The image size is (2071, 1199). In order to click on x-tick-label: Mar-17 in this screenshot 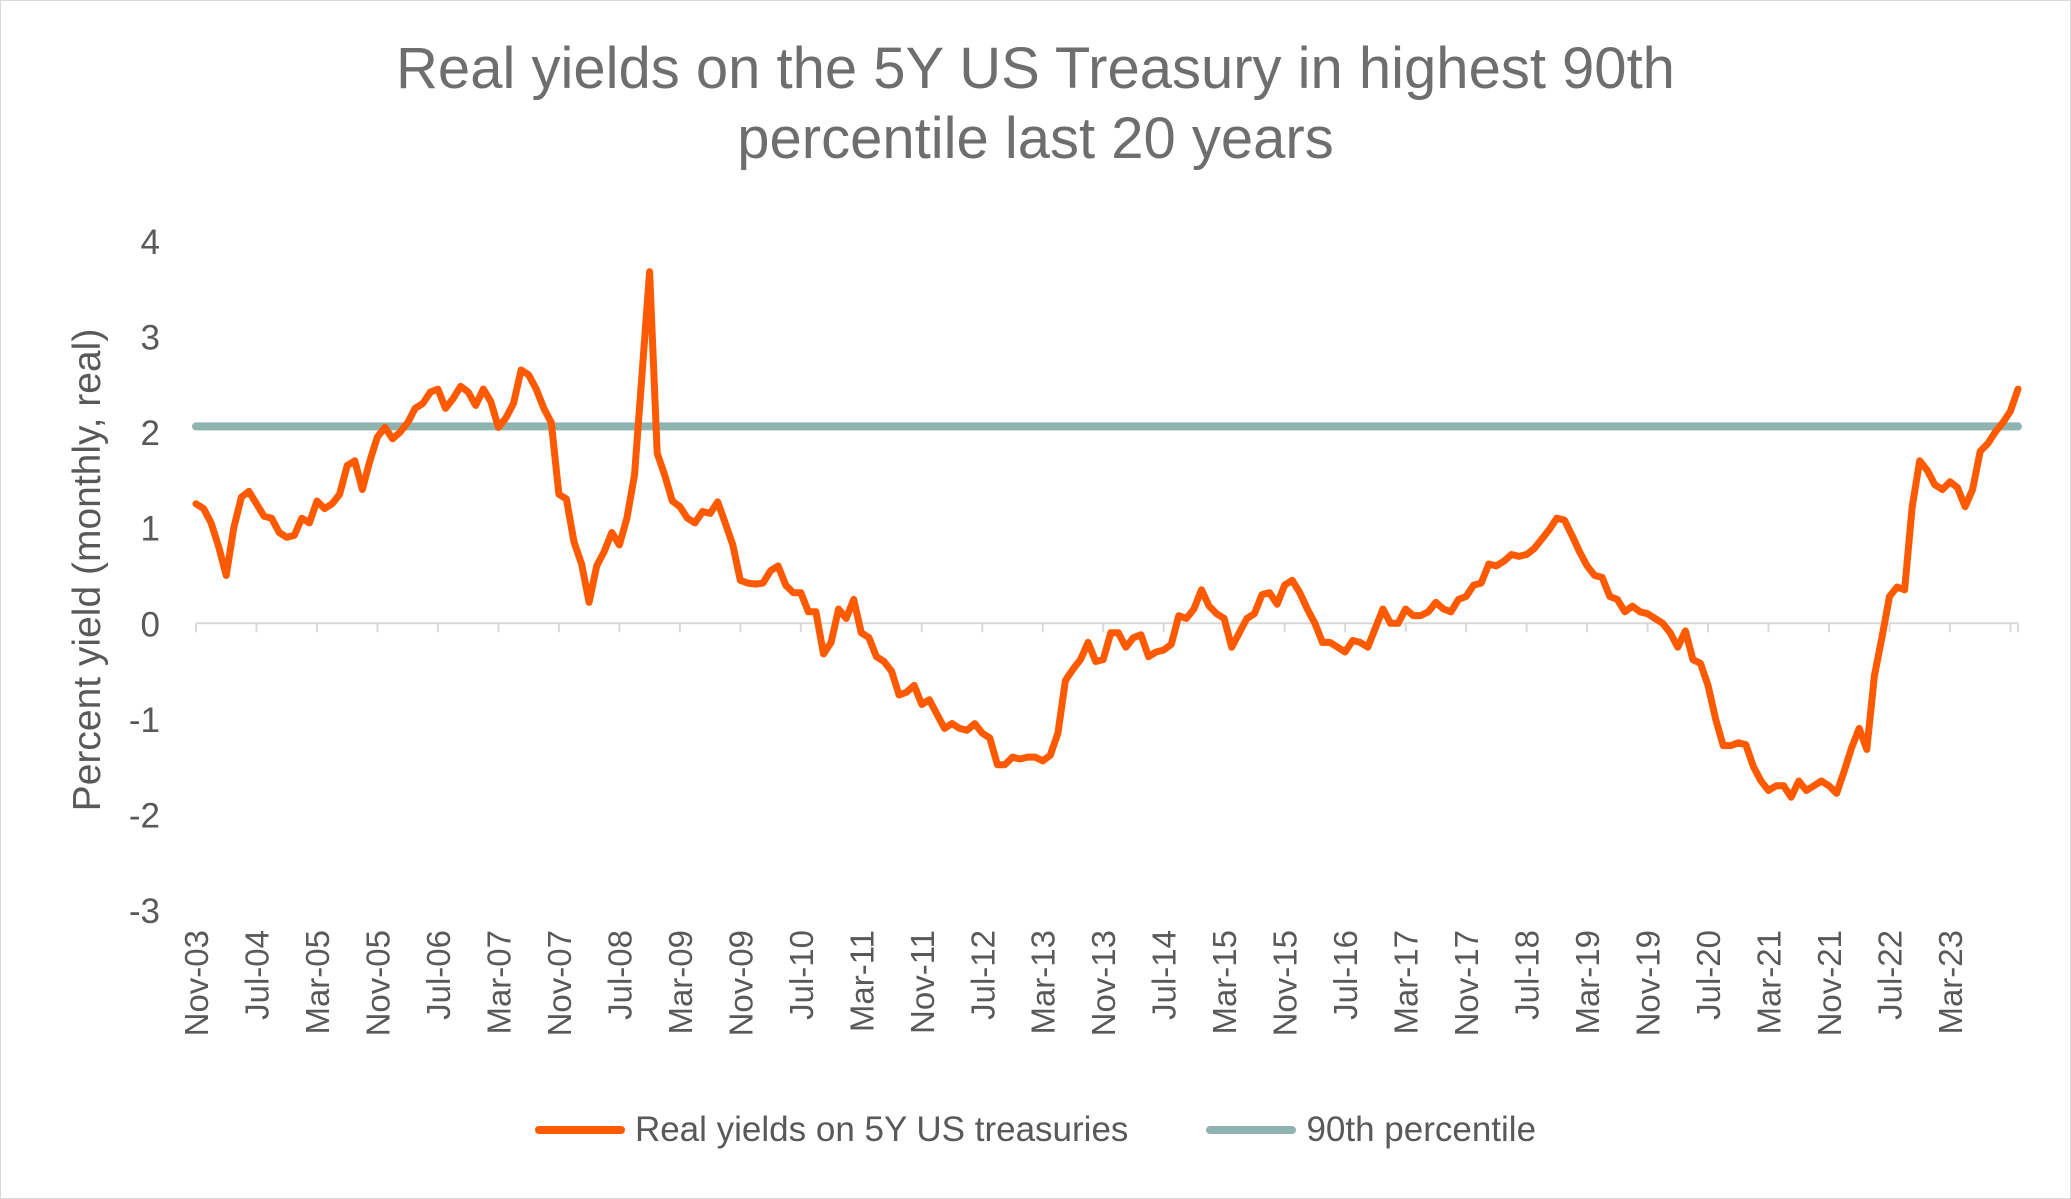, I will do `click(1406, 982)`.